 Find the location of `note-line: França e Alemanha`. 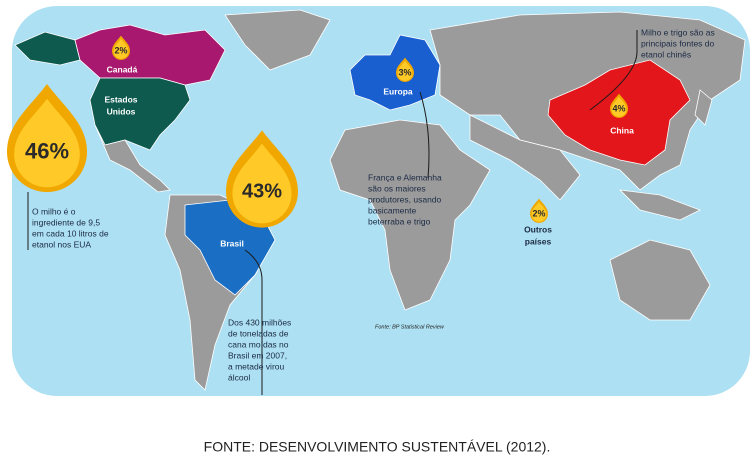

note-line: França e Alemanha is located at coordinates (405, 177).